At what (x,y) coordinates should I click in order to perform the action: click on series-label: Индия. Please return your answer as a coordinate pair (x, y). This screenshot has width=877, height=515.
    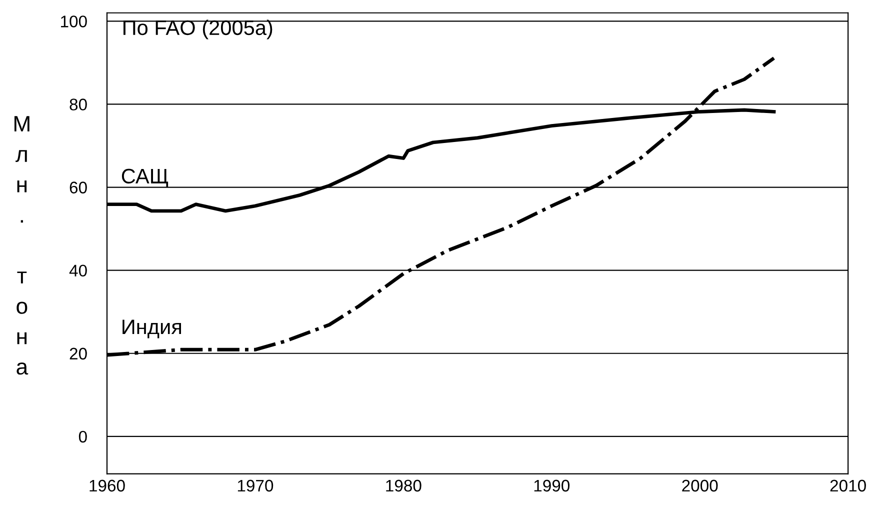
    Looking at the image, I should click on (151, 329).